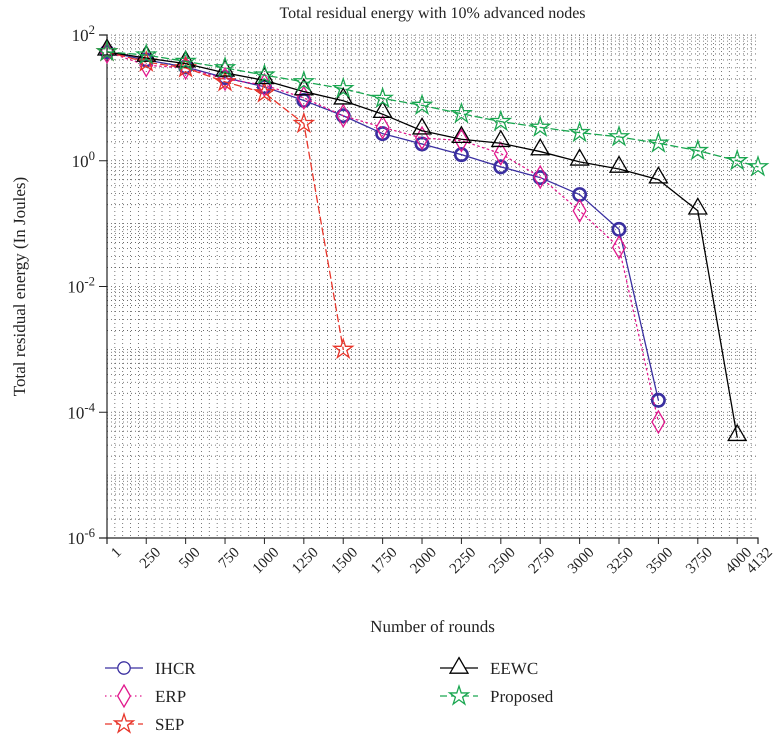 The image size is (776, 740). What do you see at coordinates (522, 696) in the screenshot?
I see `legend-label: Proposed` at bounding box center [522, 696].